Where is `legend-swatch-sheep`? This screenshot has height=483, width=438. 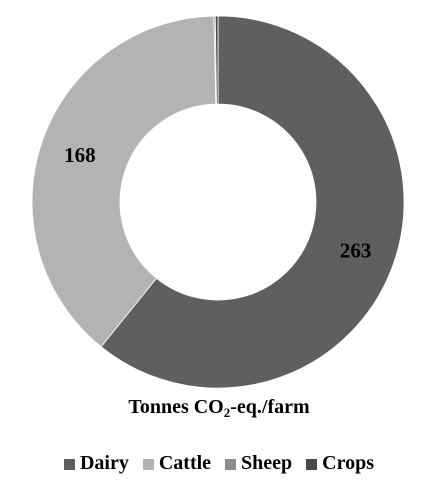
legend-swatch-sheep is located at coordinates (231, 464).